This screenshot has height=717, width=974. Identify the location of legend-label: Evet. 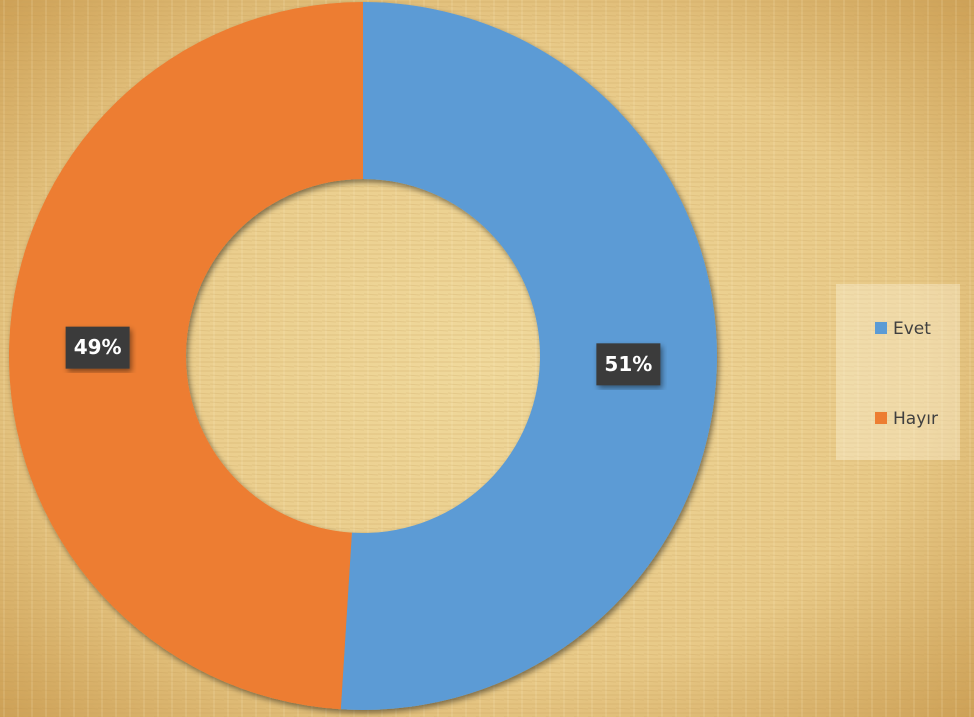
(912, 329).